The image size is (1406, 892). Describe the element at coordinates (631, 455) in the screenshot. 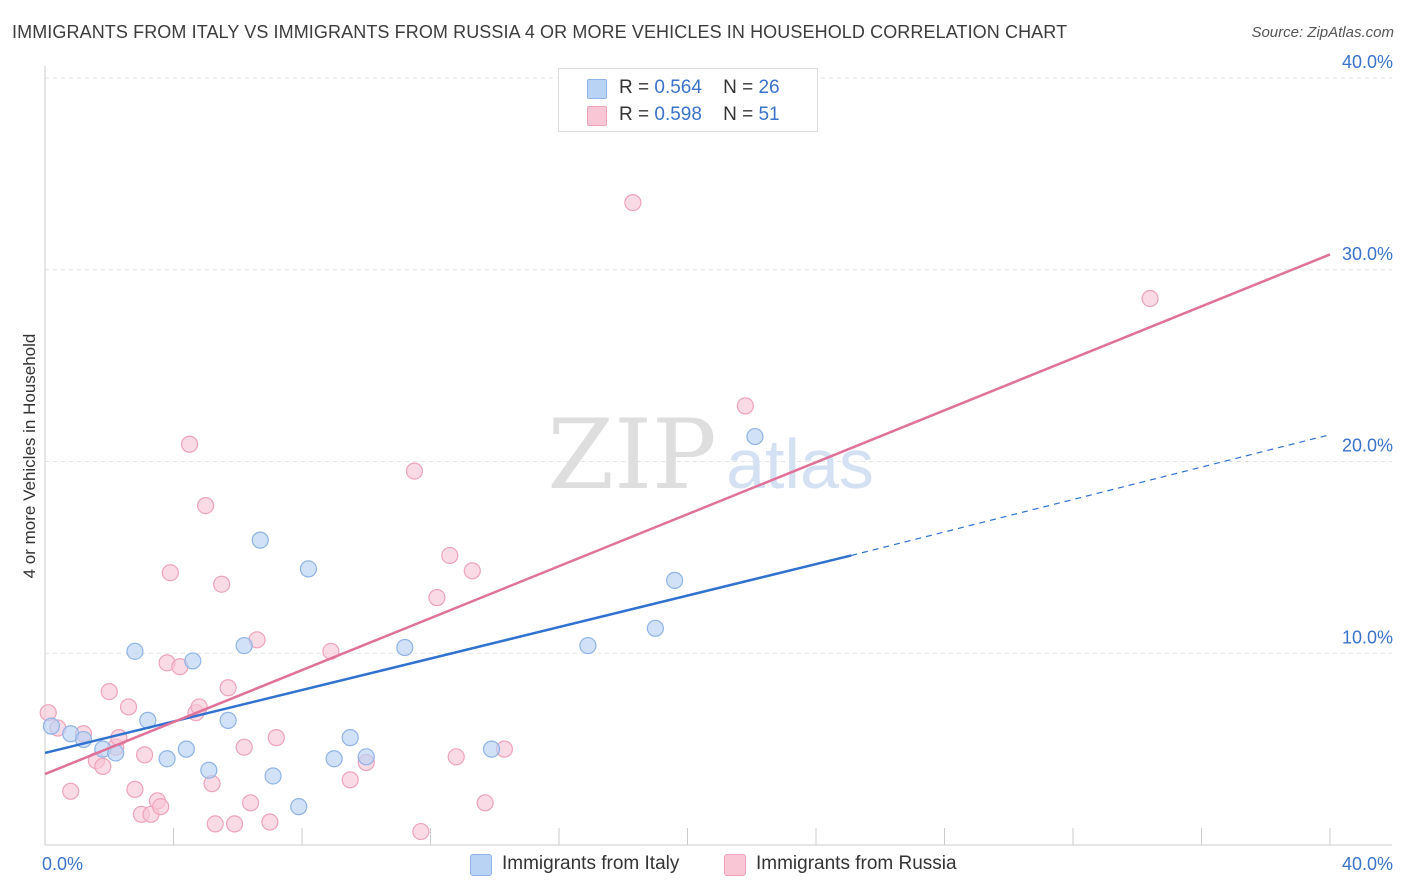

I see `watermark-zip: ZIP` at that location.